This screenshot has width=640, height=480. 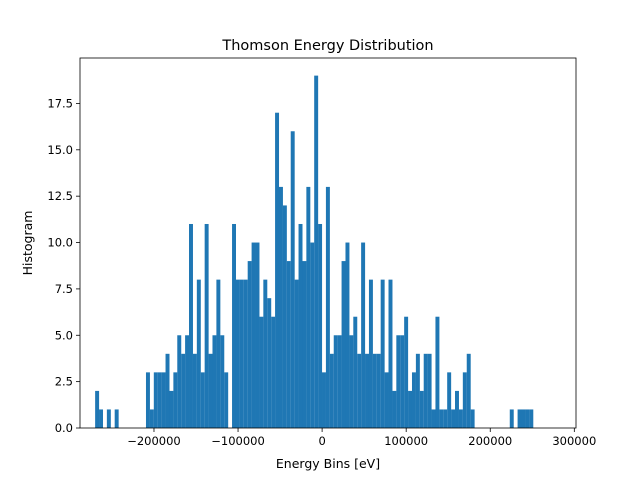 I want to click on x-axis-ticks: −200000 −100000 0 100000 200000 300000, so click(x=361, y=438).